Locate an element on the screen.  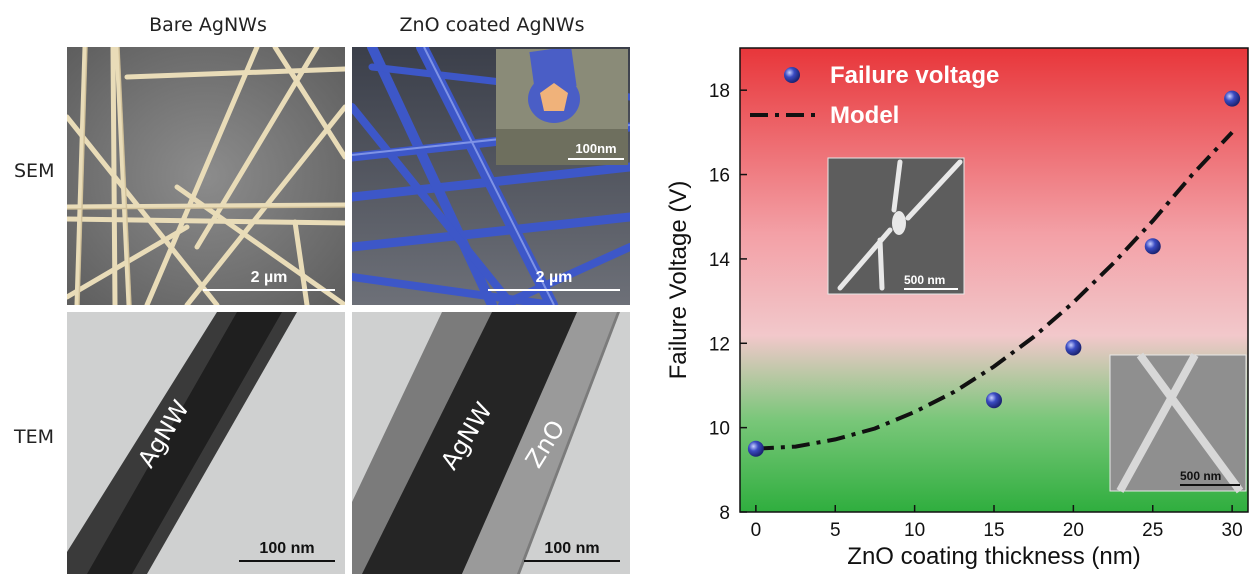
sem-zno-panel: 100nm 2 µm is located at coordinates (491, 176).